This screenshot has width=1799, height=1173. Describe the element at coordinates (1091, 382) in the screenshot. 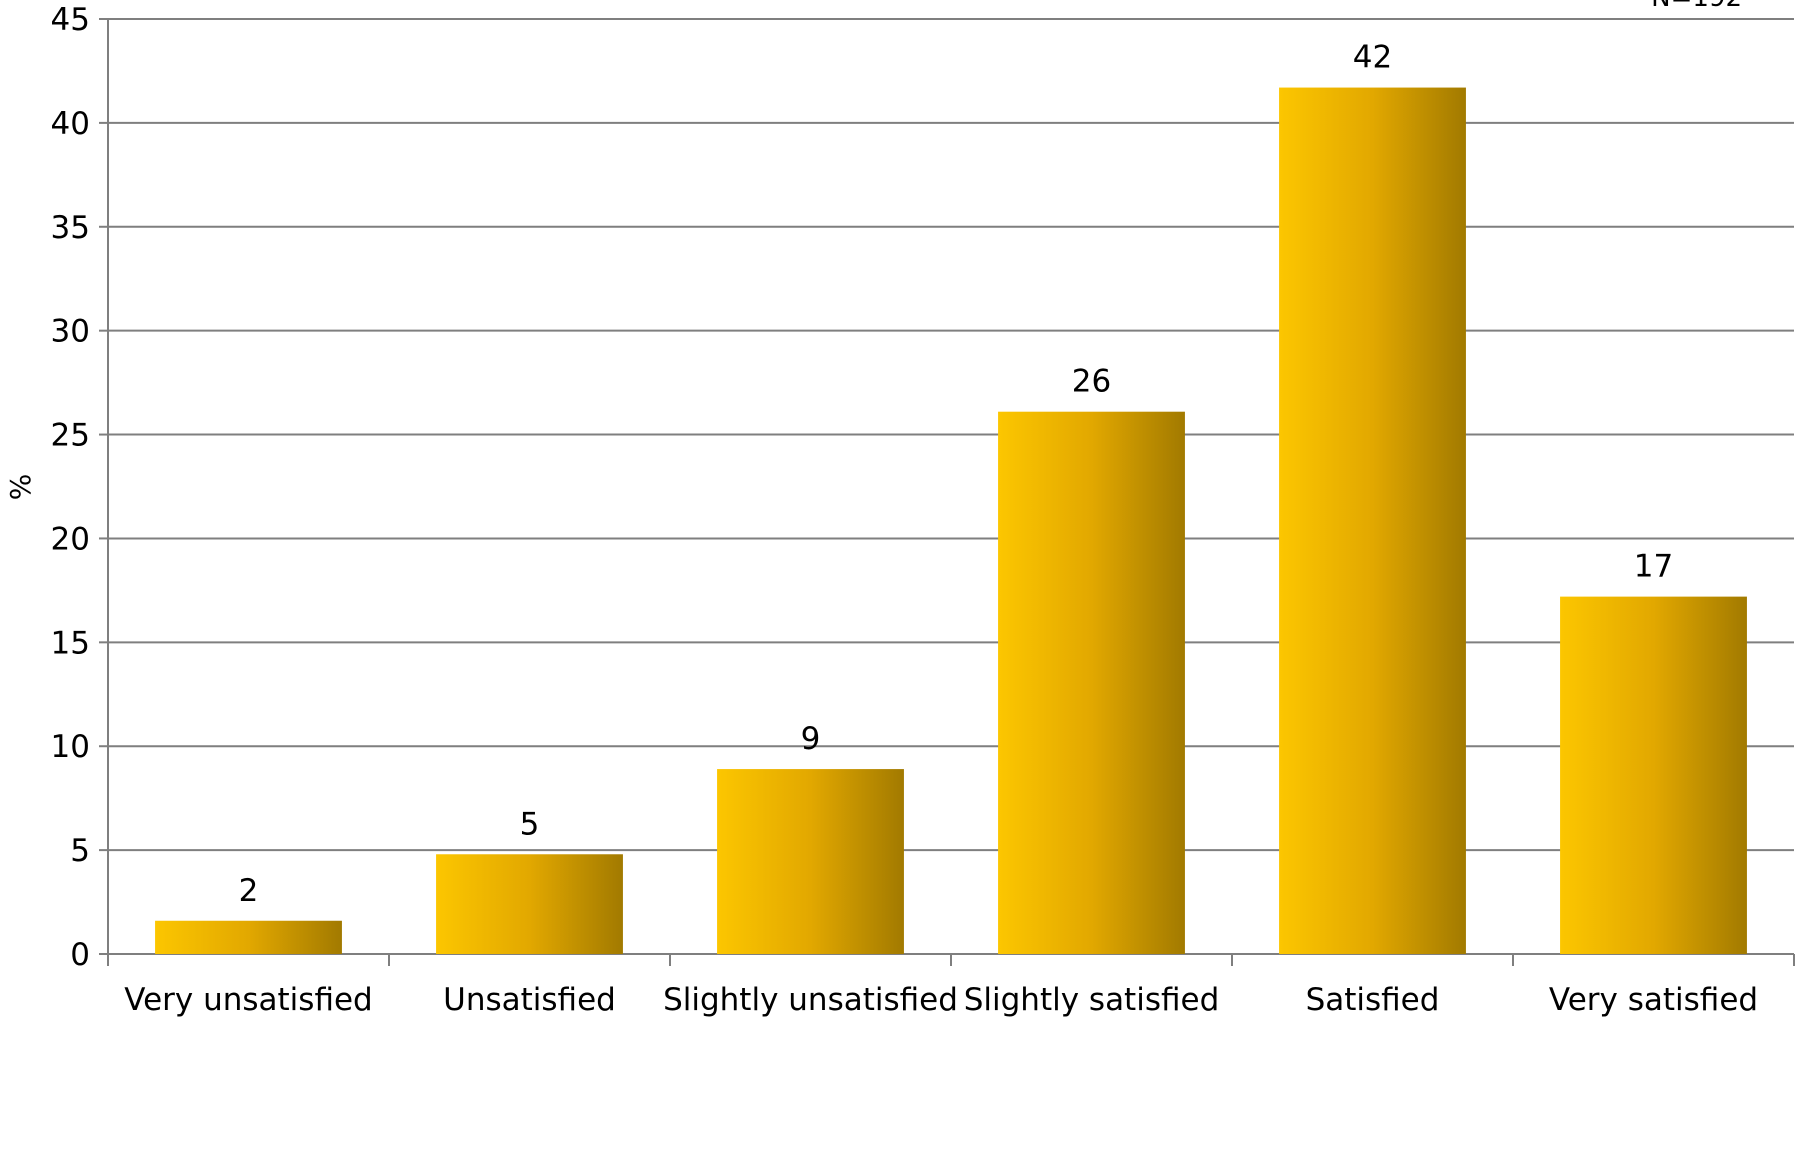

I see `data-label: 26` at that location.